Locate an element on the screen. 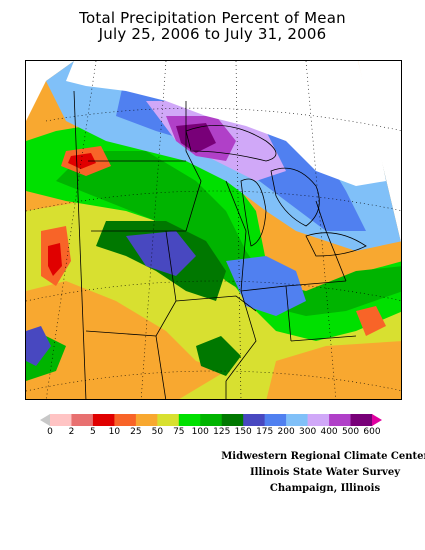  legend-tick-label: 500 is located at coordinates (350, 432).